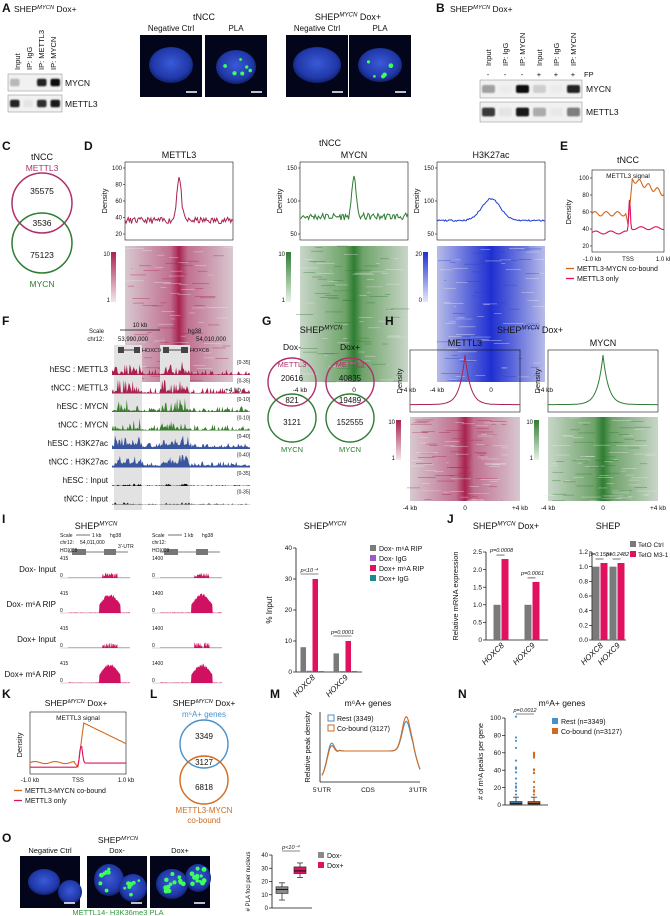  I want to click on y-tick-label: 150, so click(292, 169).